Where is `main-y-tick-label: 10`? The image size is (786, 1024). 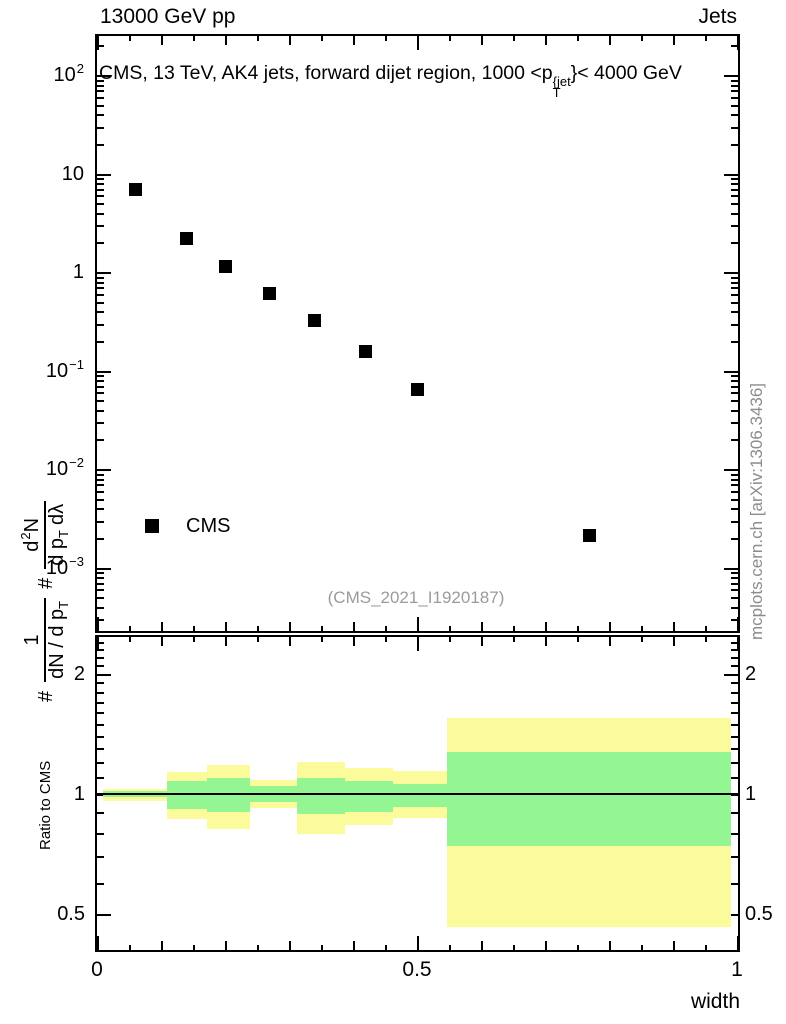 main-y-tick-label: 10 is located at coordinates (72, 173).